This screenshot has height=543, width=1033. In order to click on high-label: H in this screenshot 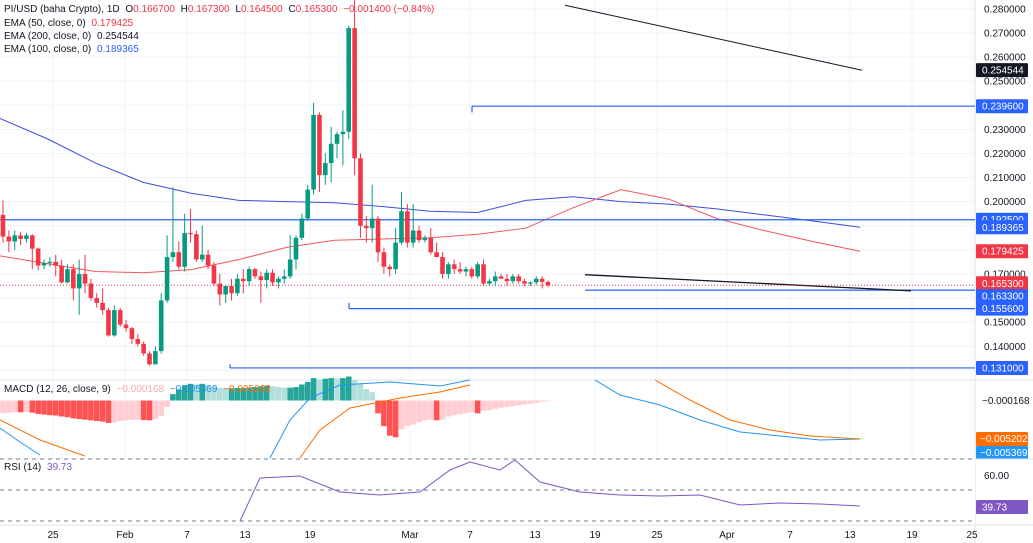, I will do `click(184, 9)`.